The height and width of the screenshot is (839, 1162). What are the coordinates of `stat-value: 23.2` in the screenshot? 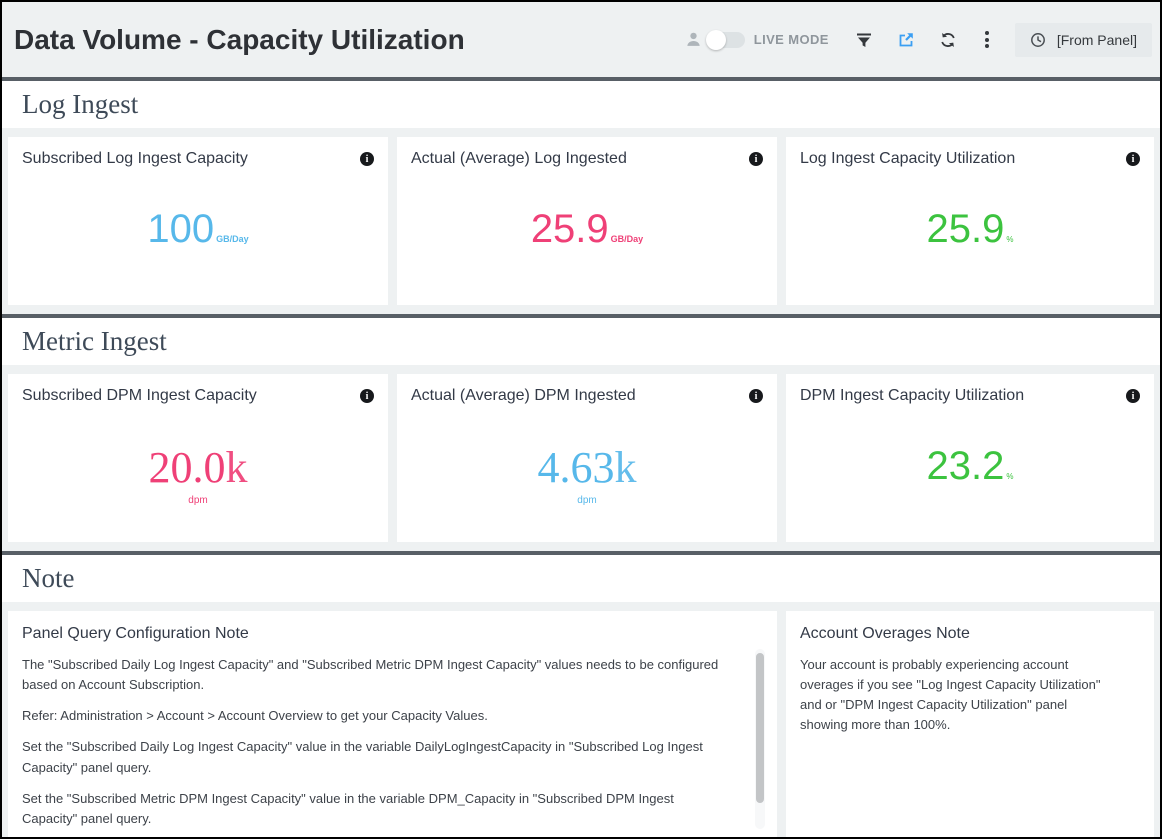 It's located at (965, 466).